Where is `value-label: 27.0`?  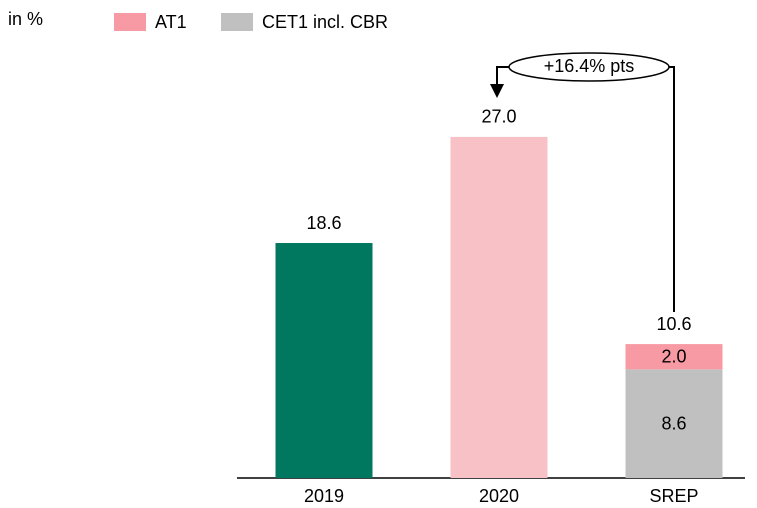
value-label: 27.0 is located at coordinates (498, 117).